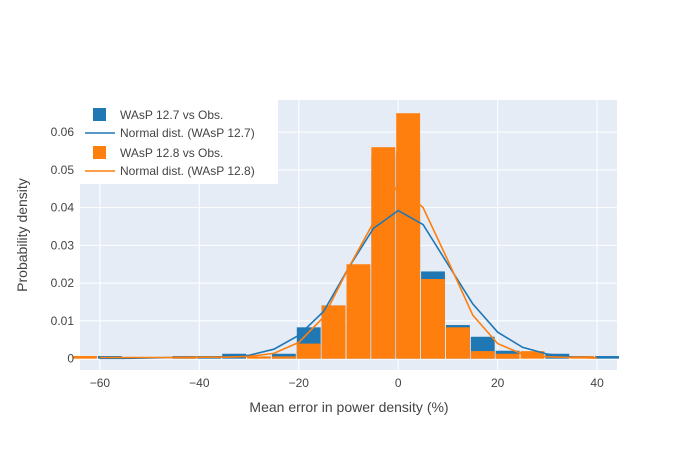 This screenshot has width=698, height=450. Describe the element at coordinates (63, 321) in the screenshot. I see `y-tick-label: 0.01` at that location.